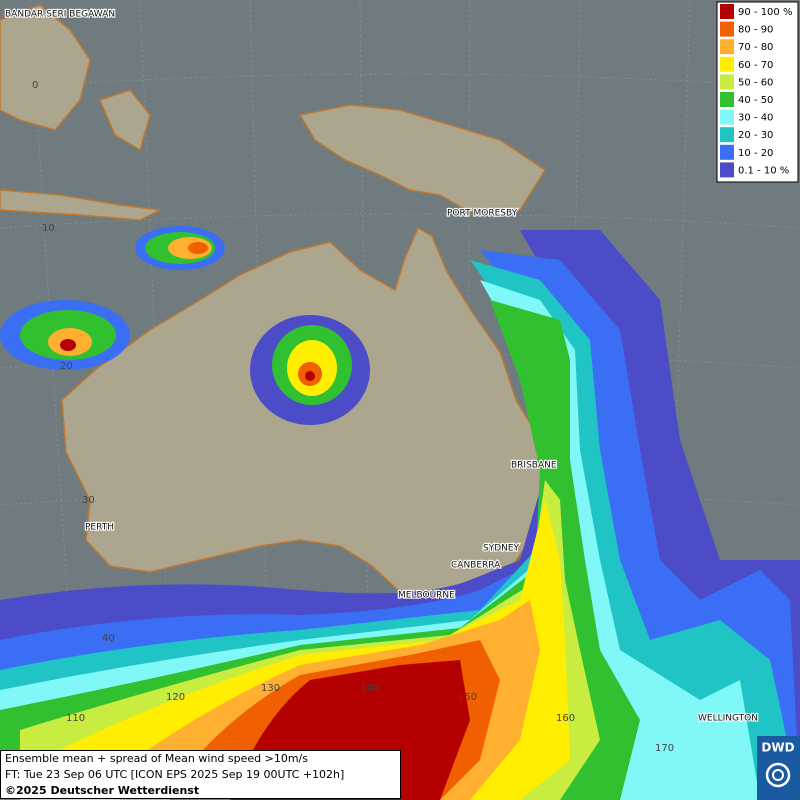 This screenshot has height=800, width=800. I want to click on legend-label: 80 - 90, so click(755, 30).